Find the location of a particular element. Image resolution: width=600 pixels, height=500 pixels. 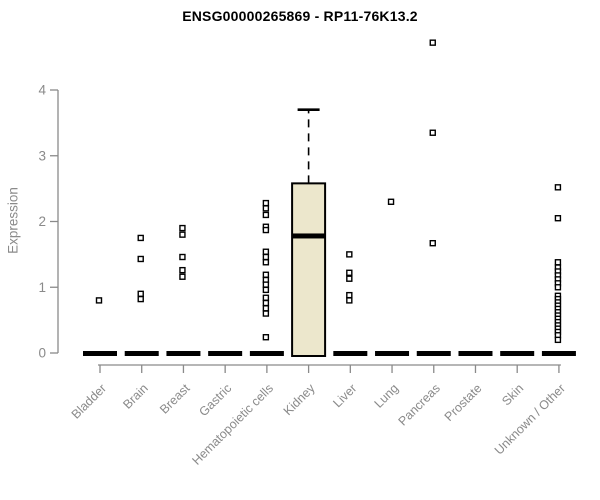

y-tick-label: 4 is located at coordinates (42, 90).